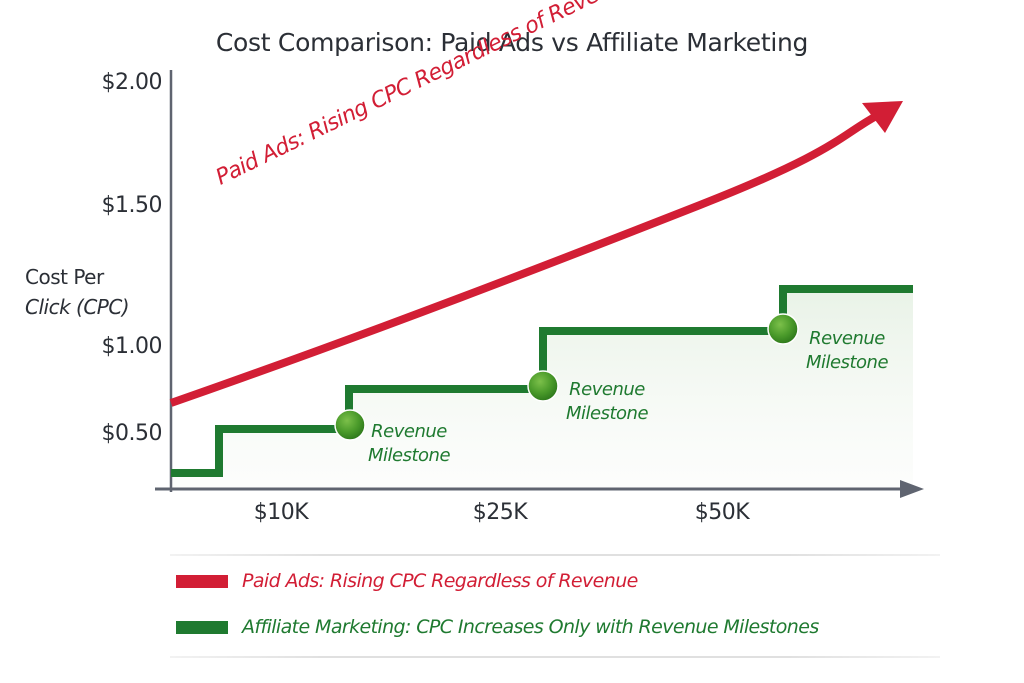 The image size is (1024, 683). Describe the element at coordinates (409, 455) in the screenshot. I see `milestone-1-line-2: Milestone` at that location.